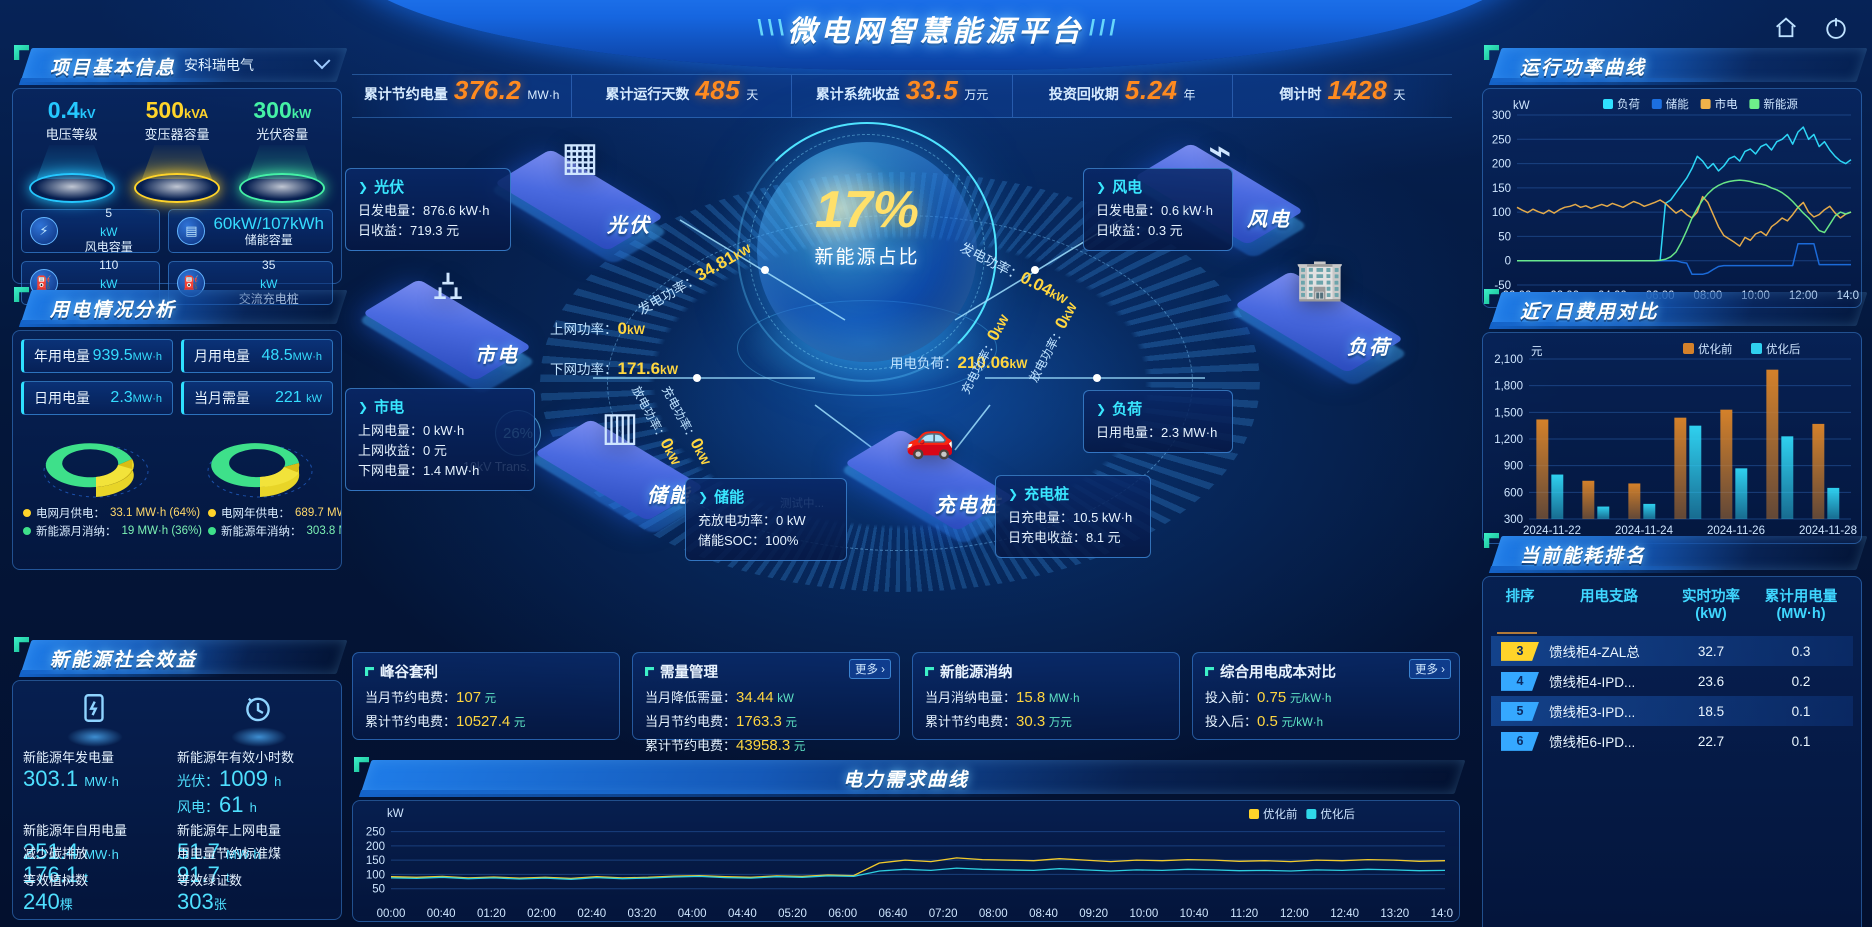  I want to click on usage-value: 48.5MW·h, so click(291, 355).